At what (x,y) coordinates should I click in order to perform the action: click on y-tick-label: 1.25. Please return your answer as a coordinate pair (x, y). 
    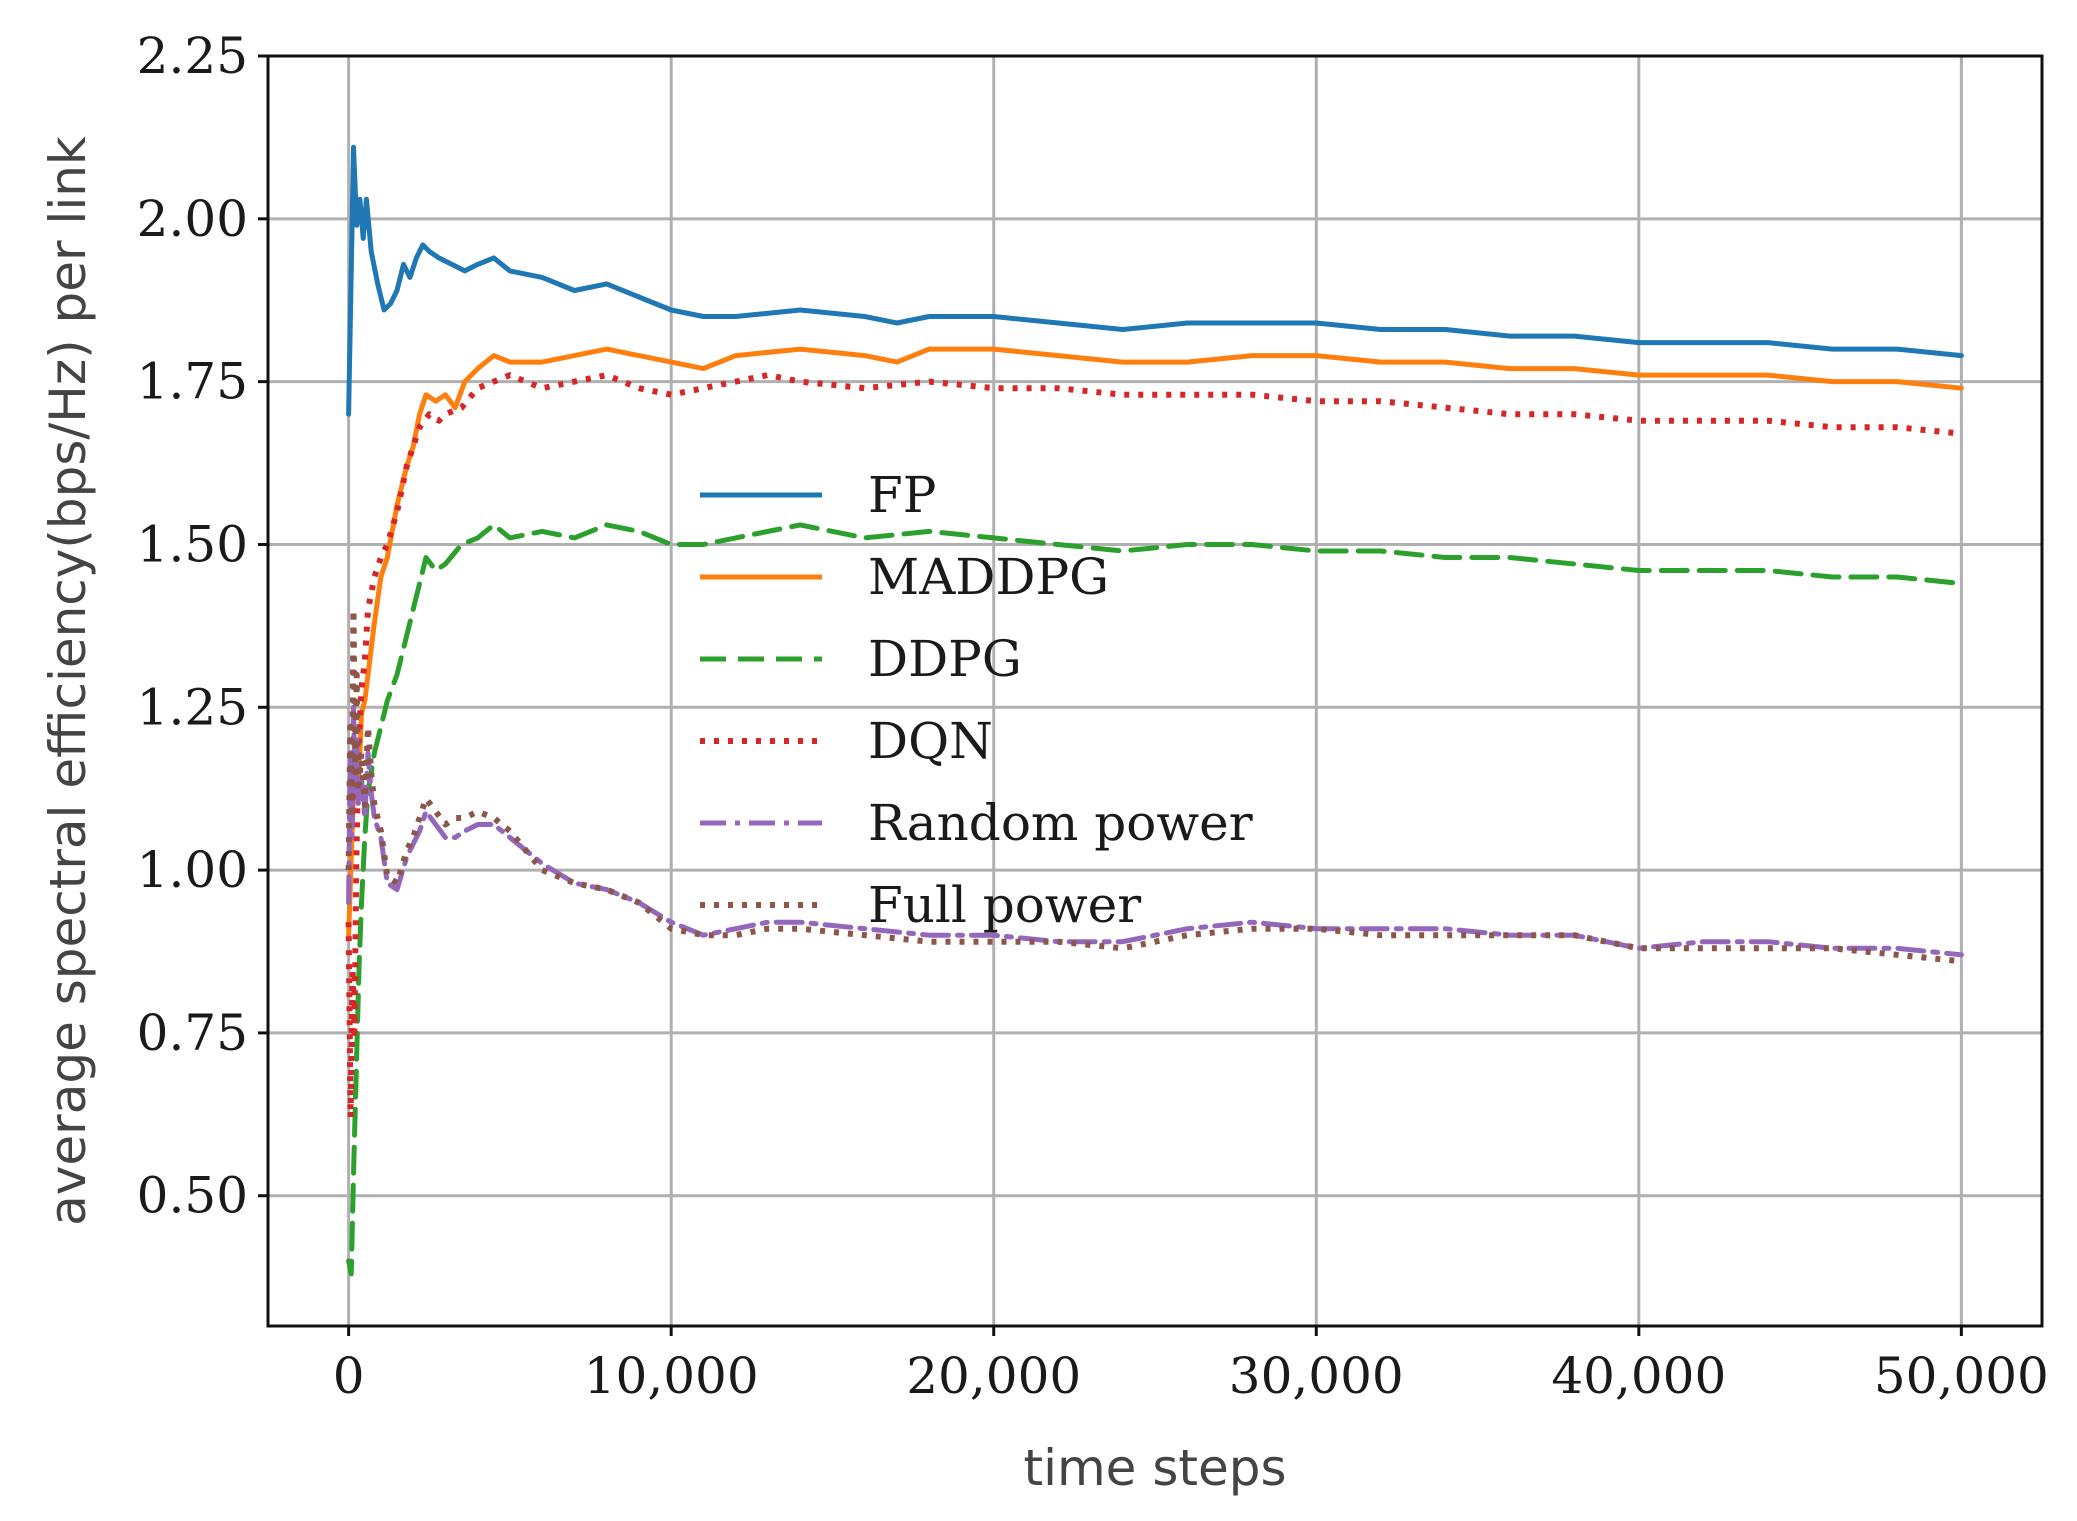
    Looking at the image, I should click on (192, 707).